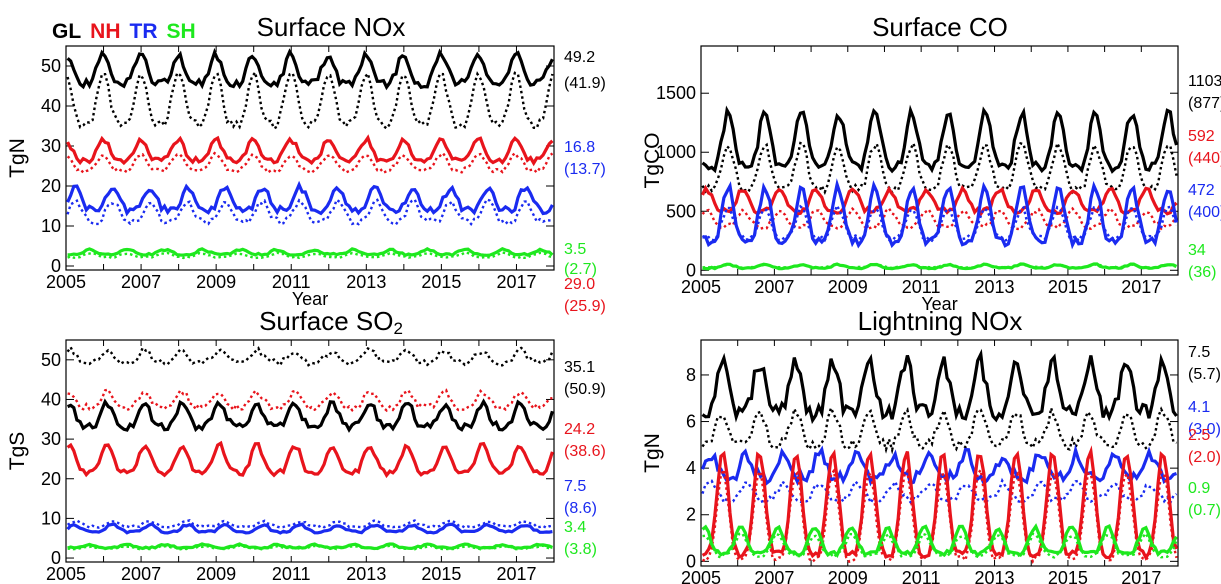 Image resolution: width=1221 pixels, height=584 pixels. What do you see at coordinates (676, 93) in the screenshot?
I see `y-tick-label: 1500` at bounding box center [676, 93].